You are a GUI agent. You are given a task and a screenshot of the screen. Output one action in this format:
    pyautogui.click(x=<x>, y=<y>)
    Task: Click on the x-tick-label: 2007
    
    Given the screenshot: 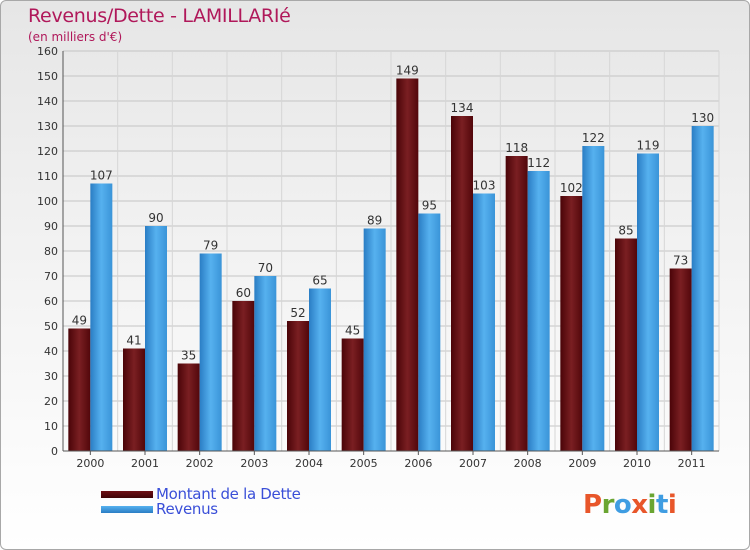 What is the action you would take?
    pyautogui.click(x=473, y=463)
    